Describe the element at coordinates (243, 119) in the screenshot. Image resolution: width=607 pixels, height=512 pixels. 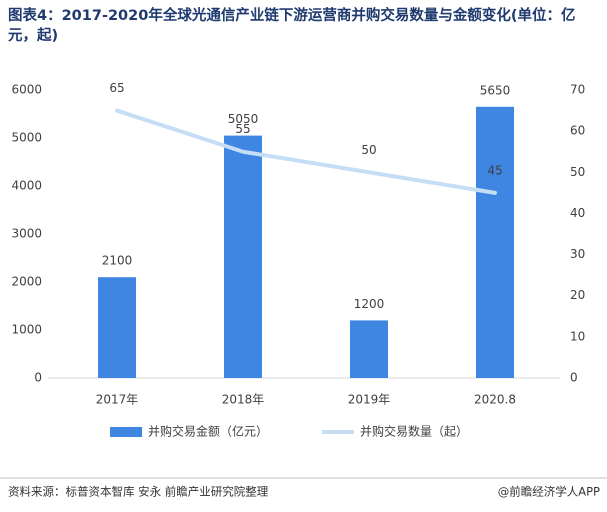
I see `bar-value-label: 5050` at that location.